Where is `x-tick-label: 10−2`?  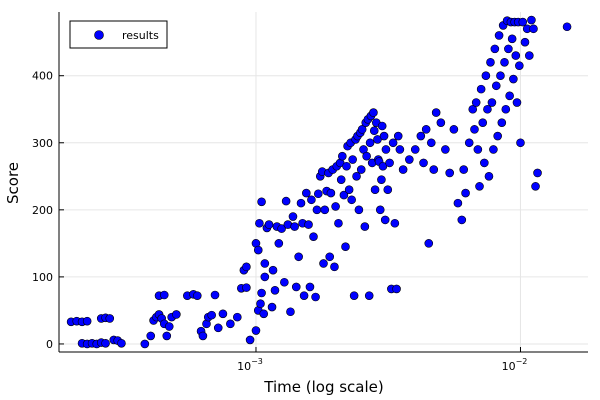
x-tick-label: 10−2 is located at coordinates (515, 365).